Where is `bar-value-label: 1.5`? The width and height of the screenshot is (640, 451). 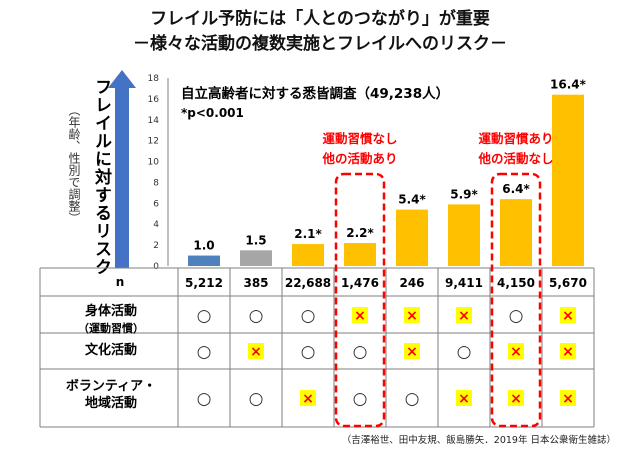 bar-value-label: 1.5 is located at coordinates (255, 240).